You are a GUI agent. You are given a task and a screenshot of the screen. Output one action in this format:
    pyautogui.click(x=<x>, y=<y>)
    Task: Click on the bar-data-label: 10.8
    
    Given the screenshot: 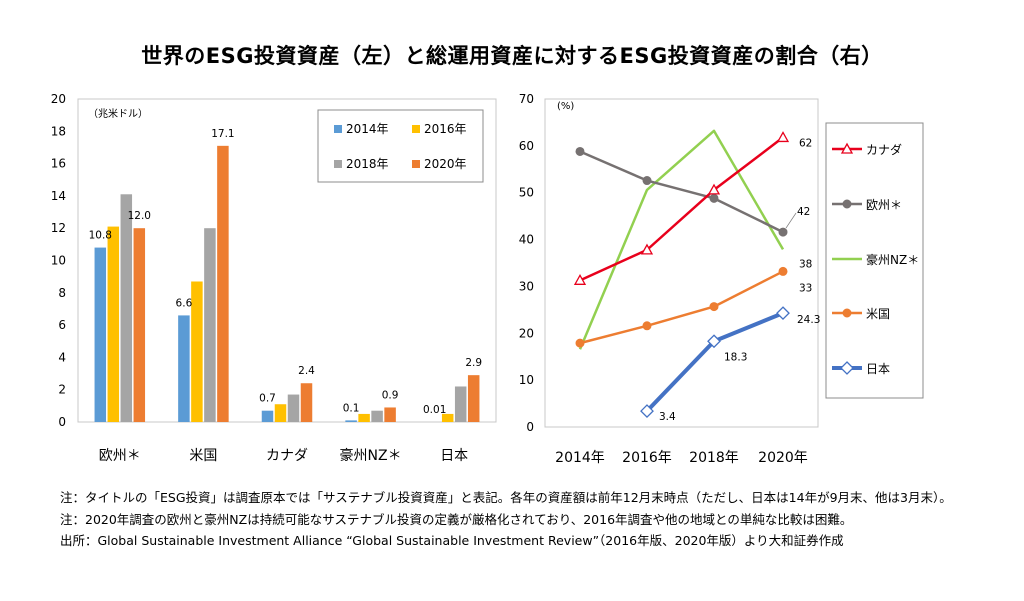 What is the action you would take?
    pyautogui.click(x=100, y=236)
    